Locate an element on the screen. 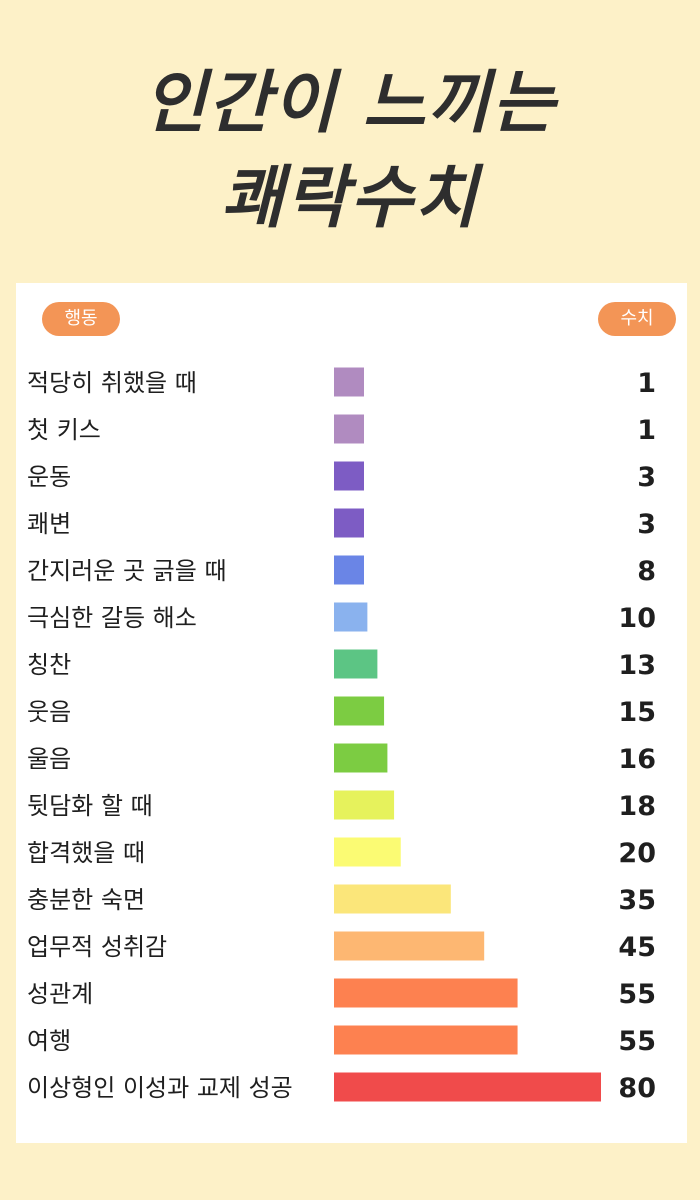 This screenshot has height=1200, width=700. category-label: 이상형인 이성과 교제 성공 is located at coordinates (160, 1088).